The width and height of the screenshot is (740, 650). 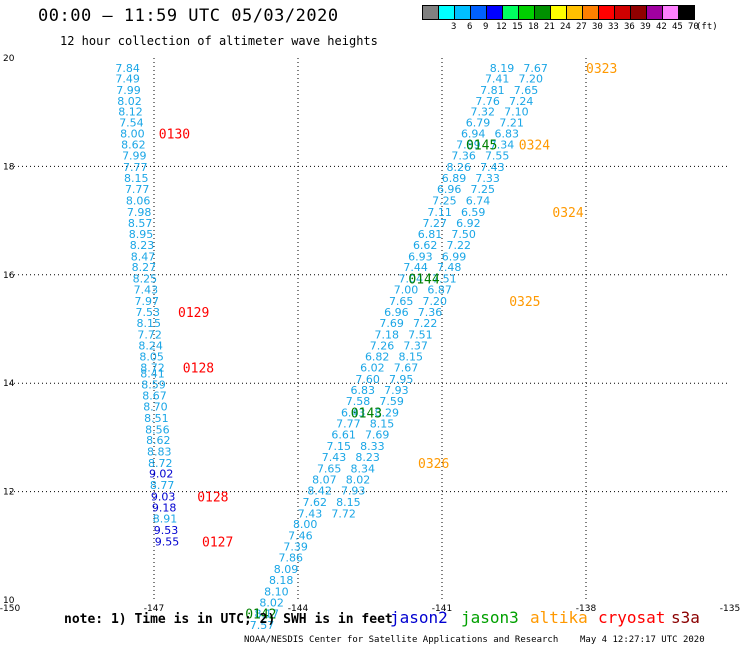 I want to click on wave-height-point: 9.55, so click(x=167, y=541).